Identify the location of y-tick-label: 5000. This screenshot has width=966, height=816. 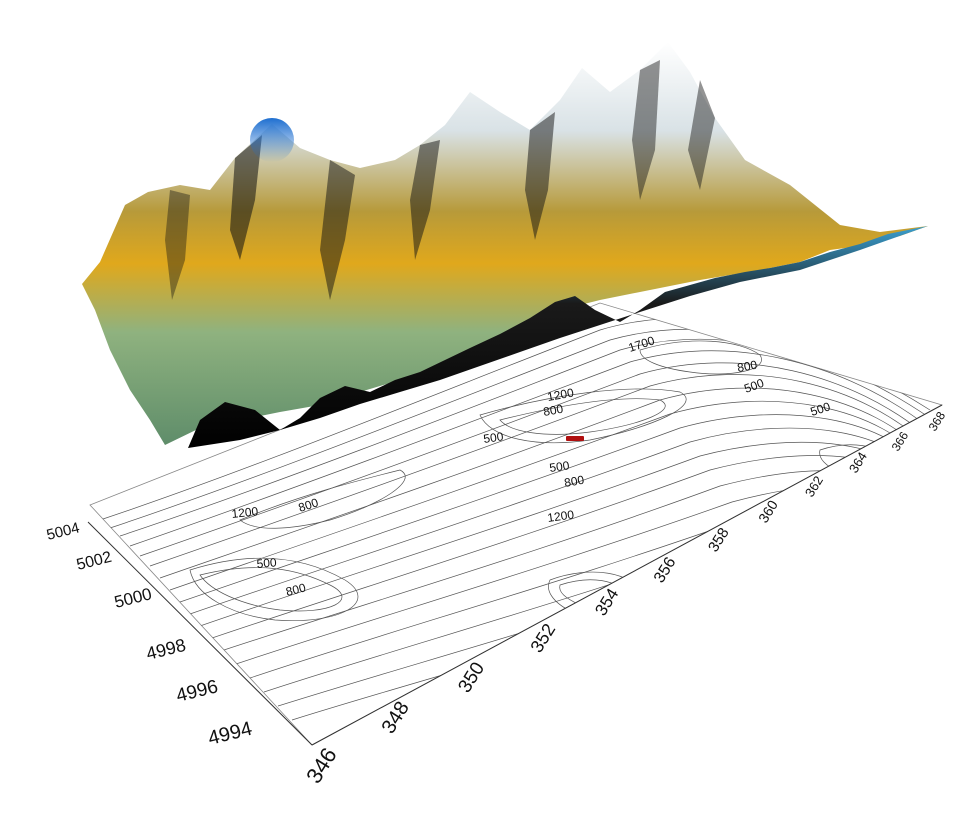
(132, 598).